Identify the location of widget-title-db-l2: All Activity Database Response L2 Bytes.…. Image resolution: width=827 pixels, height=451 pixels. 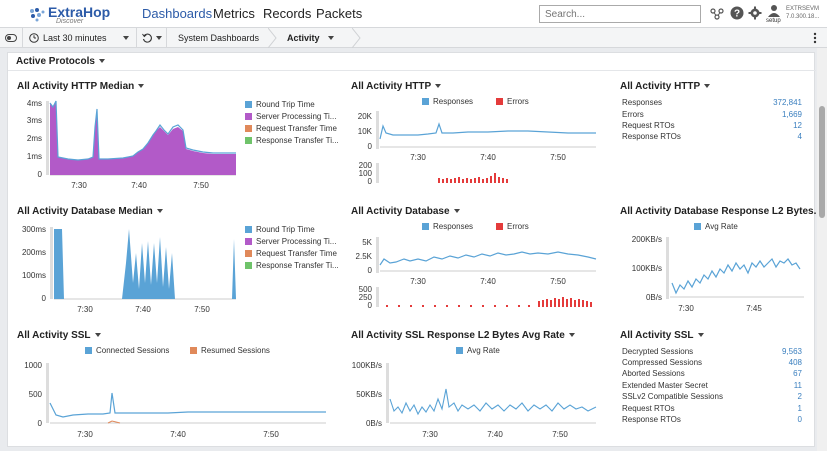
(721, 211).